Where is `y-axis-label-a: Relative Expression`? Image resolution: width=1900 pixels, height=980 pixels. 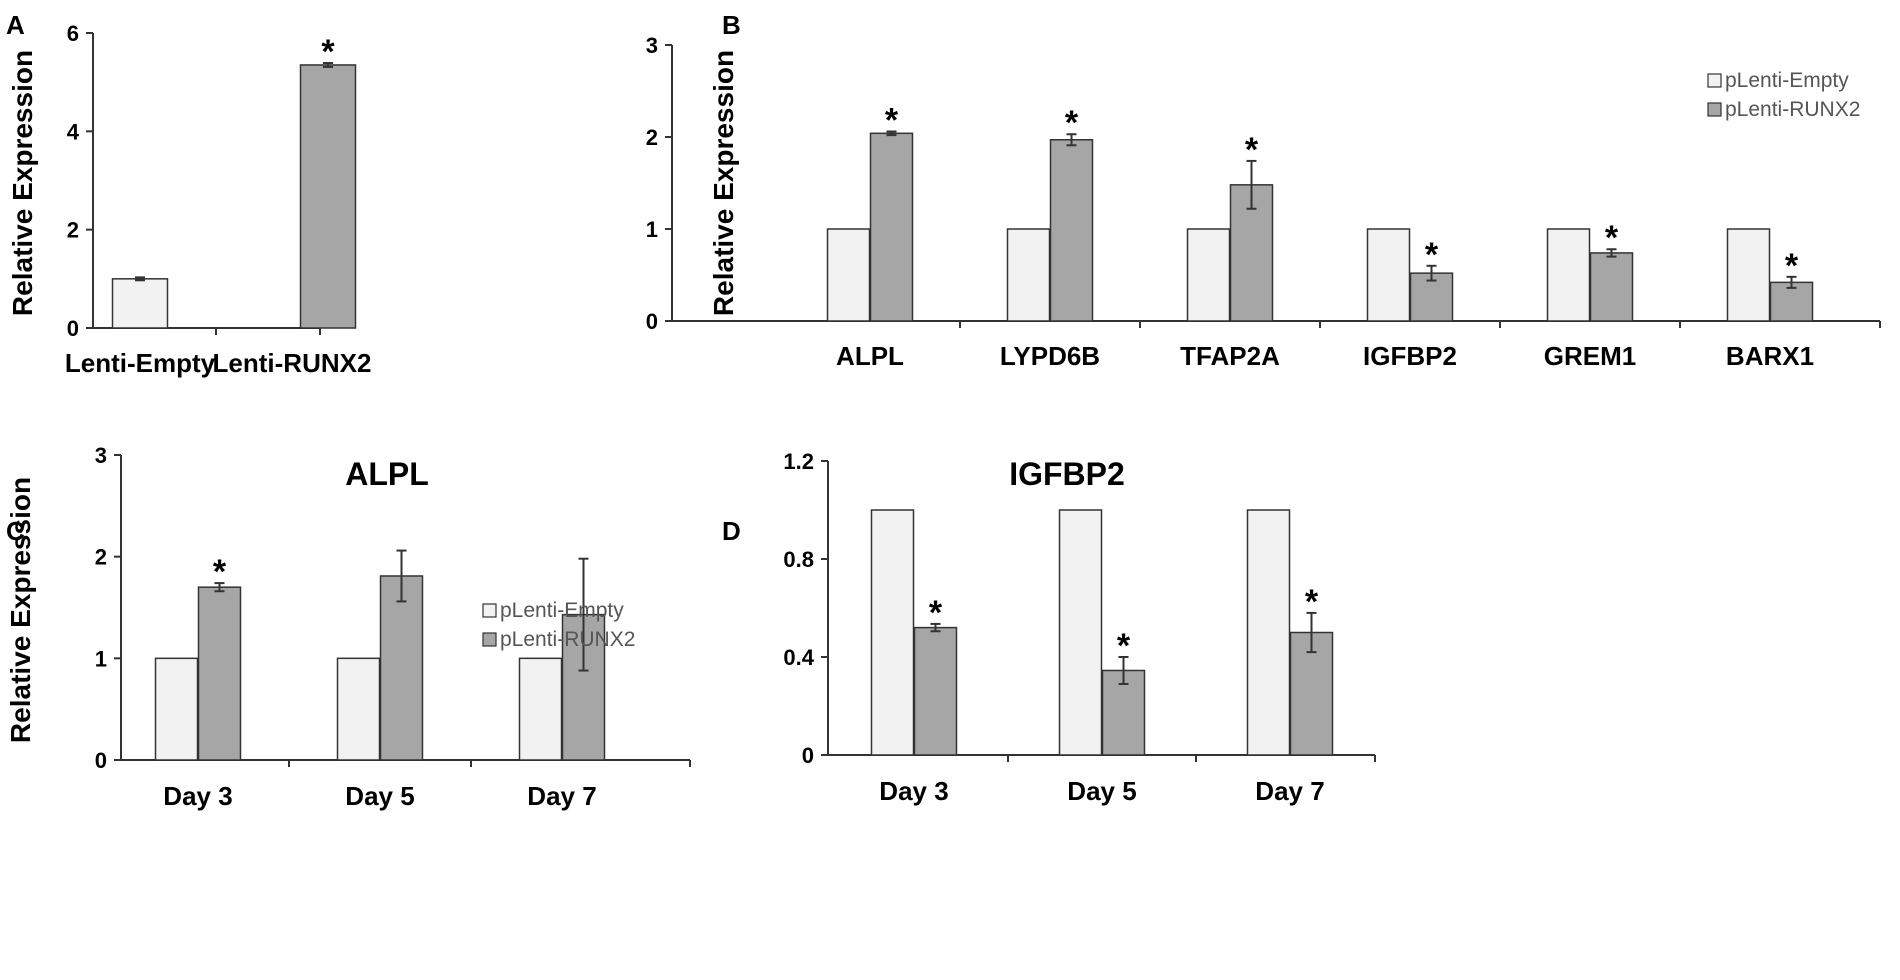
y-axis-label-a: Relative Expression is located at coordinates (22, 183).